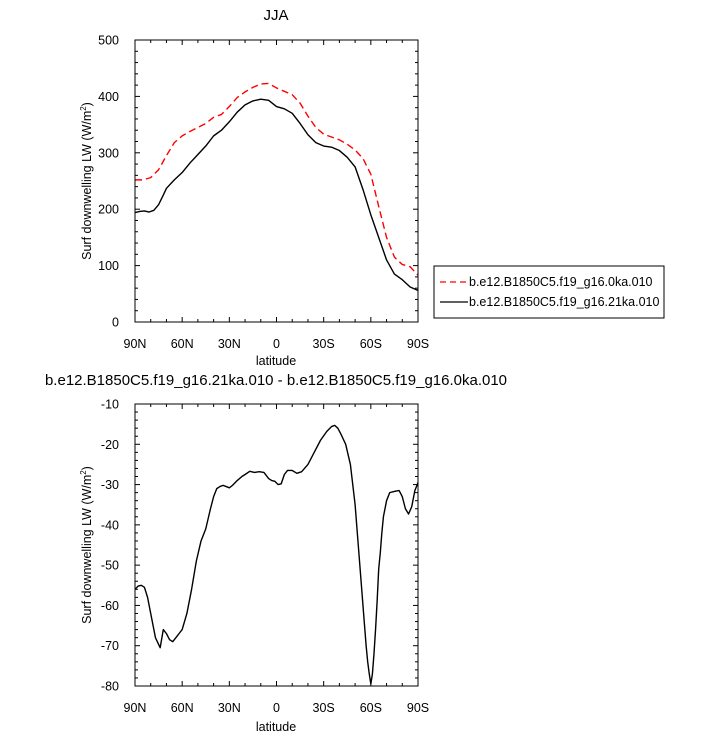 The width and height of the screenshot is (714, 741). What do you see at coordinates (276, 708) in the screenshot?
I see `bottom-xtick-label: 0` at bounding box center [276, 708].